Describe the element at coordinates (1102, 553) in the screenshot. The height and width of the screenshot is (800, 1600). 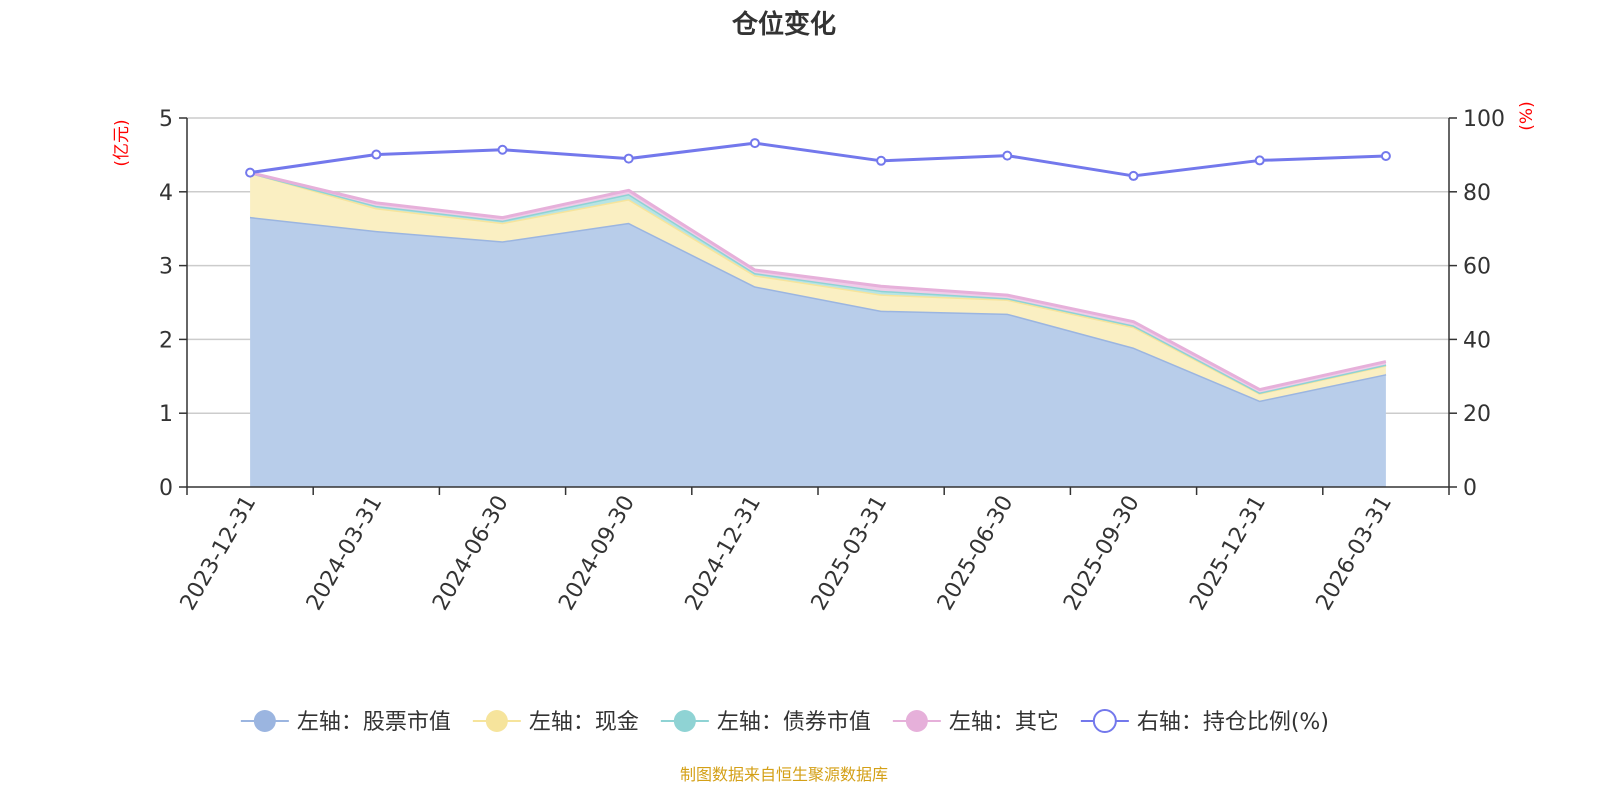
I see `x-axis-tick-label: 2025-09-30` at that location.